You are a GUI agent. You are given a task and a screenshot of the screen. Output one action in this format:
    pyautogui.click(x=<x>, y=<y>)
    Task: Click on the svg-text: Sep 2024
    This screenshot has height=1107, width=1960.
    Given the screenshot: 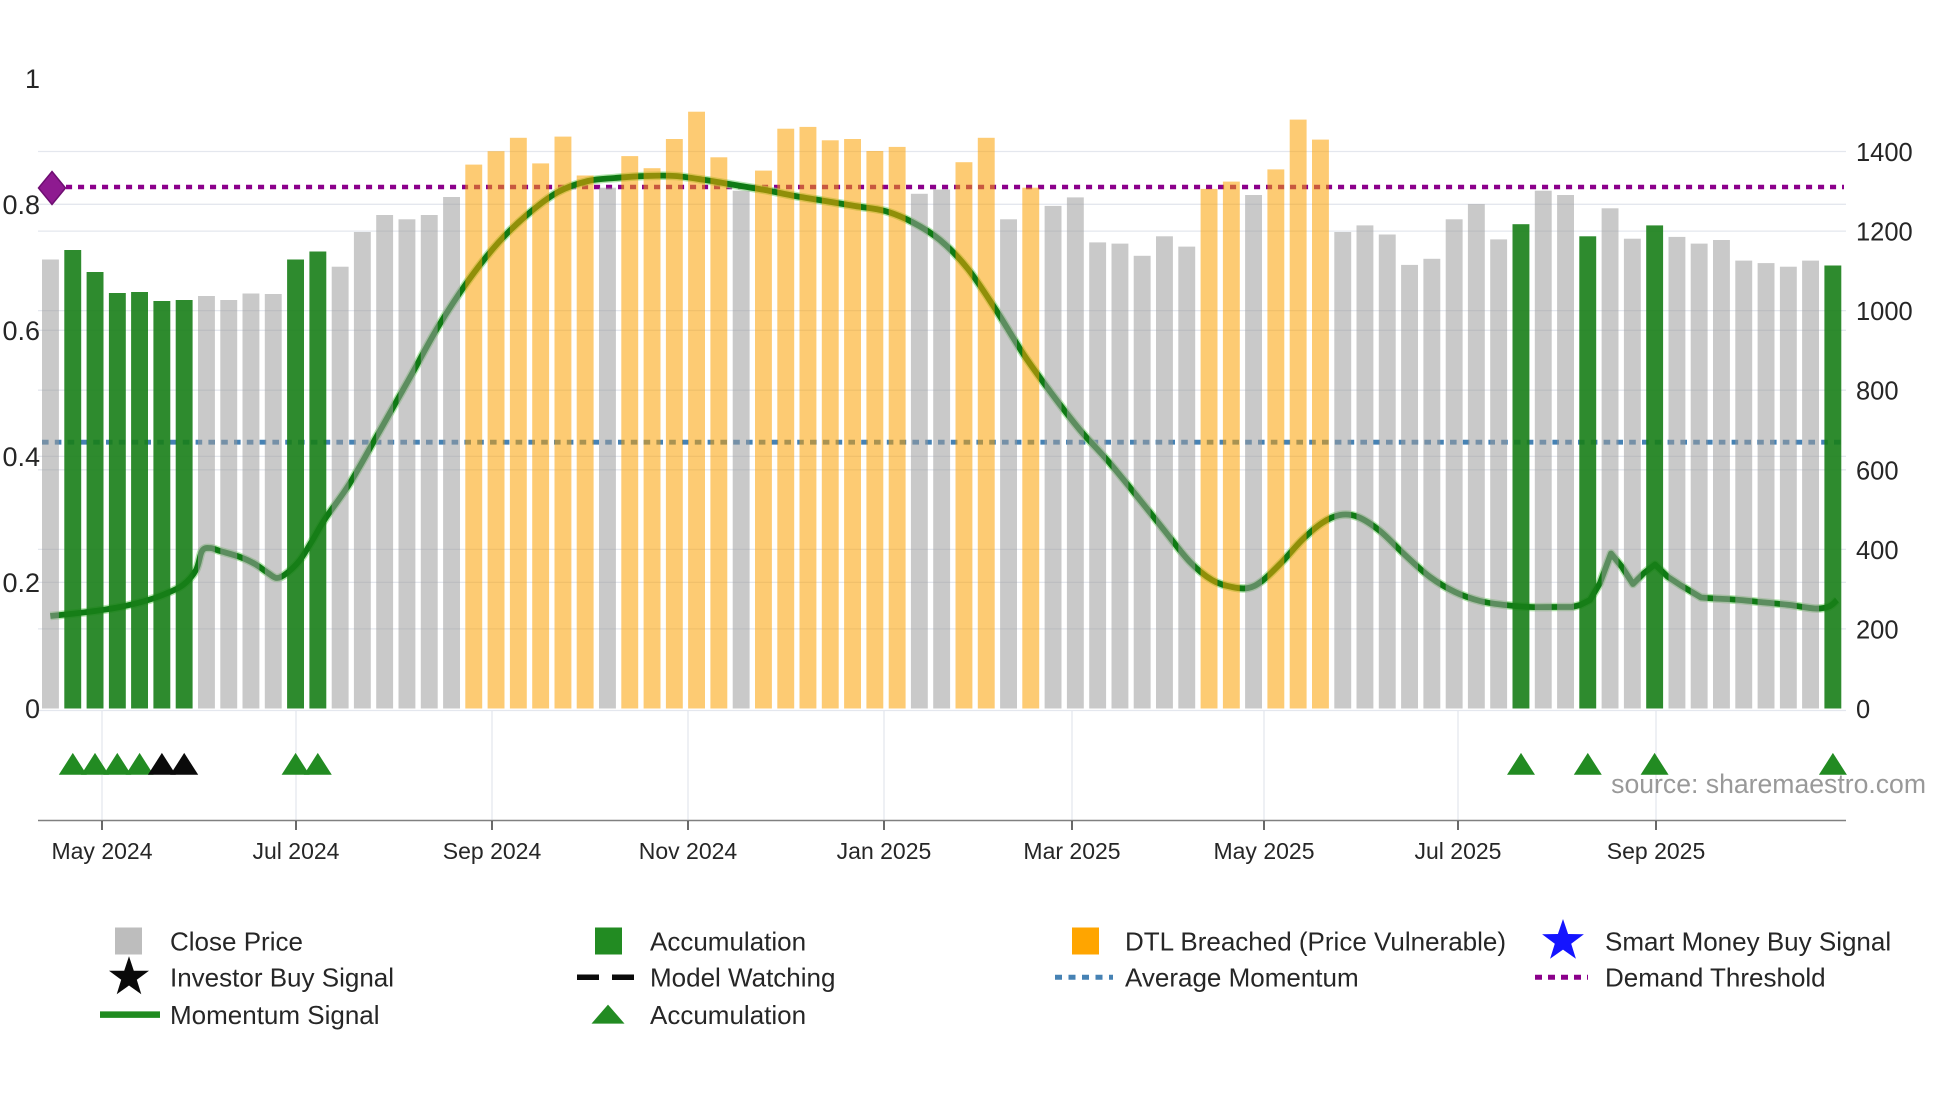 What is the action you would take?
    pyautogui.click(x=492, y=851)
    